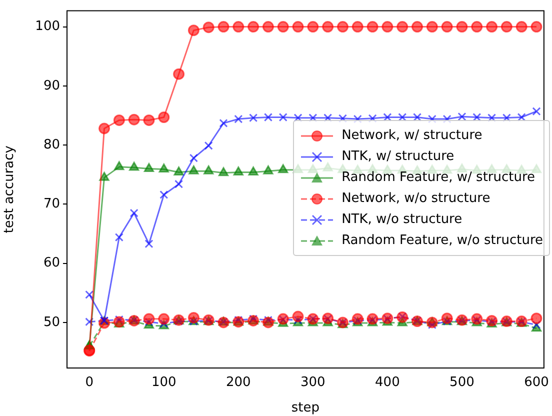 Image resolution: width=552 pixels, height=416 pixels. I want to click on y-tick-label: 80, so click(51, 144).